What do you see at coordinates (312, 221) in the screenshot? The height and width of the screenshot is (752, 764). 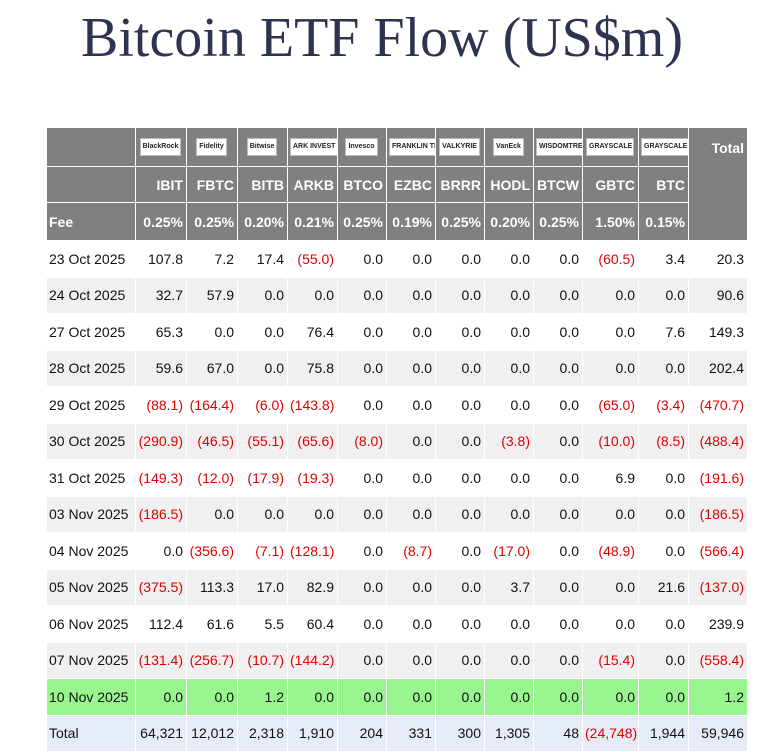 I see `fee: 0.21%` at bounding box center [312, 221].